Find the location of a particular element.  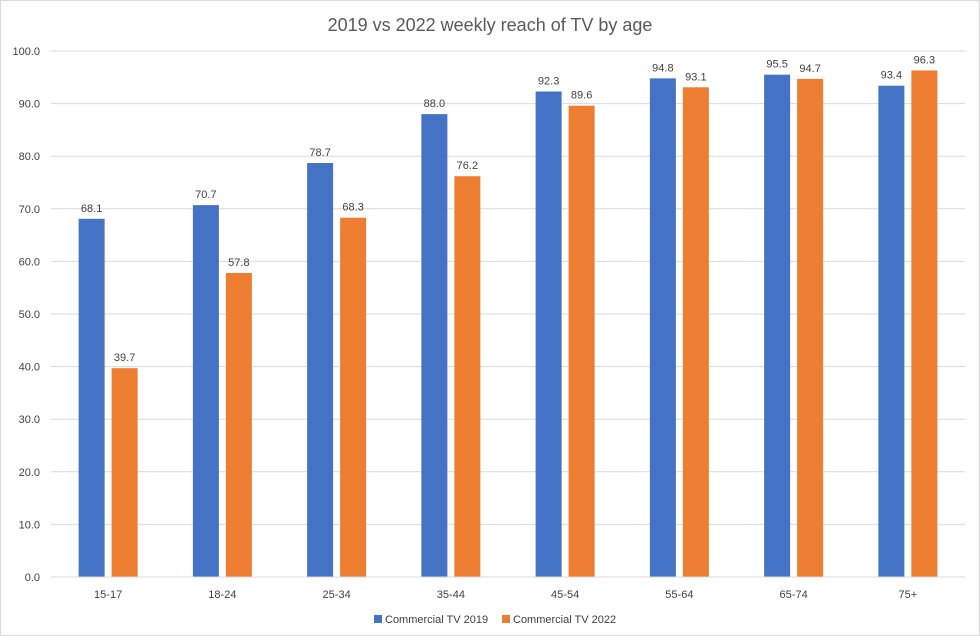

x-tick-label: 35-44 is located at coordinates (451, 595).